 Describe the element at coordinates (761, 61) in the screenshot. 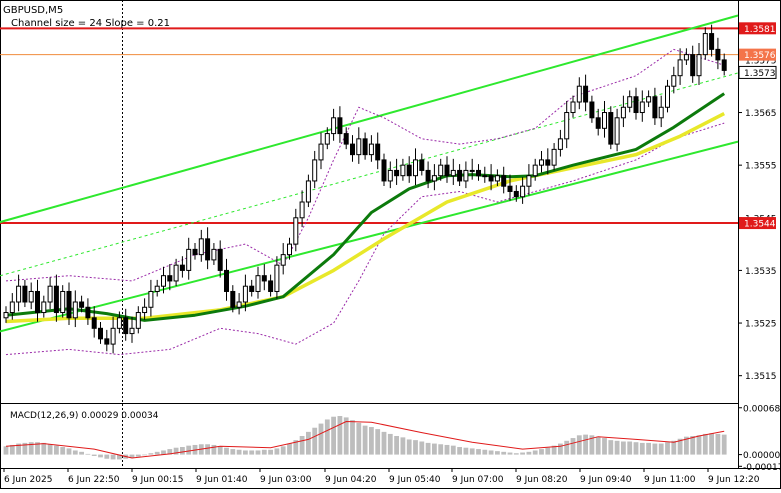

I see `price-axis-label: 1.3575` at that location.